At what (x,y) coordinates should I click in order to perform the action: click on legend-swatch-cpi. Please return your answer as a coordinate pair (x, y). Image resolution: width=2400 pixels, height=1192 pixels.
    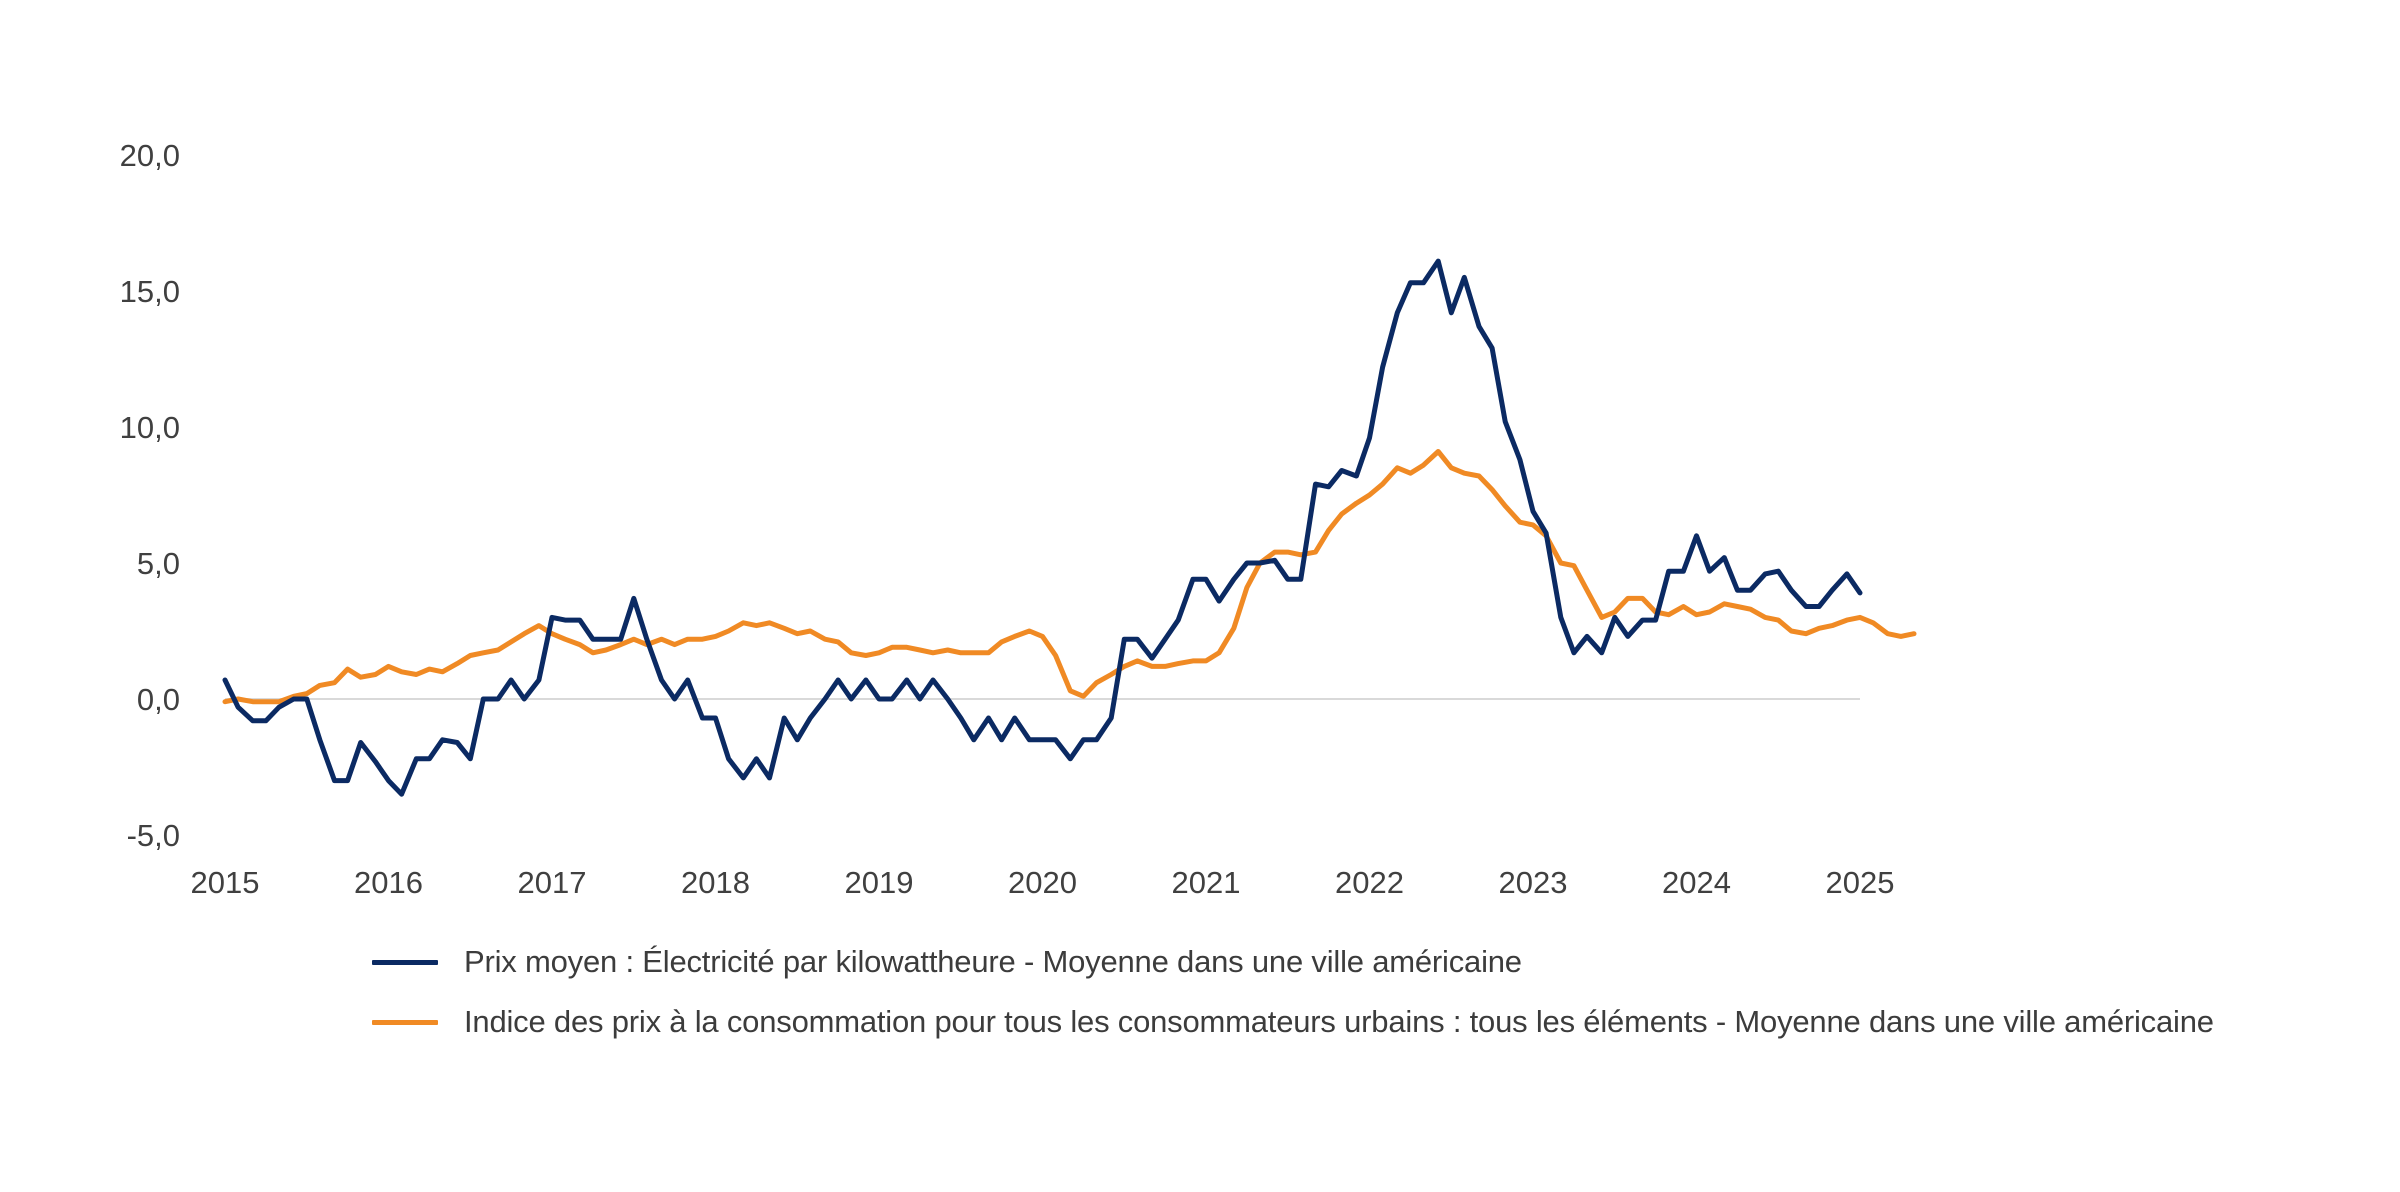
    Looking at the image, I should click on (405, 1022).